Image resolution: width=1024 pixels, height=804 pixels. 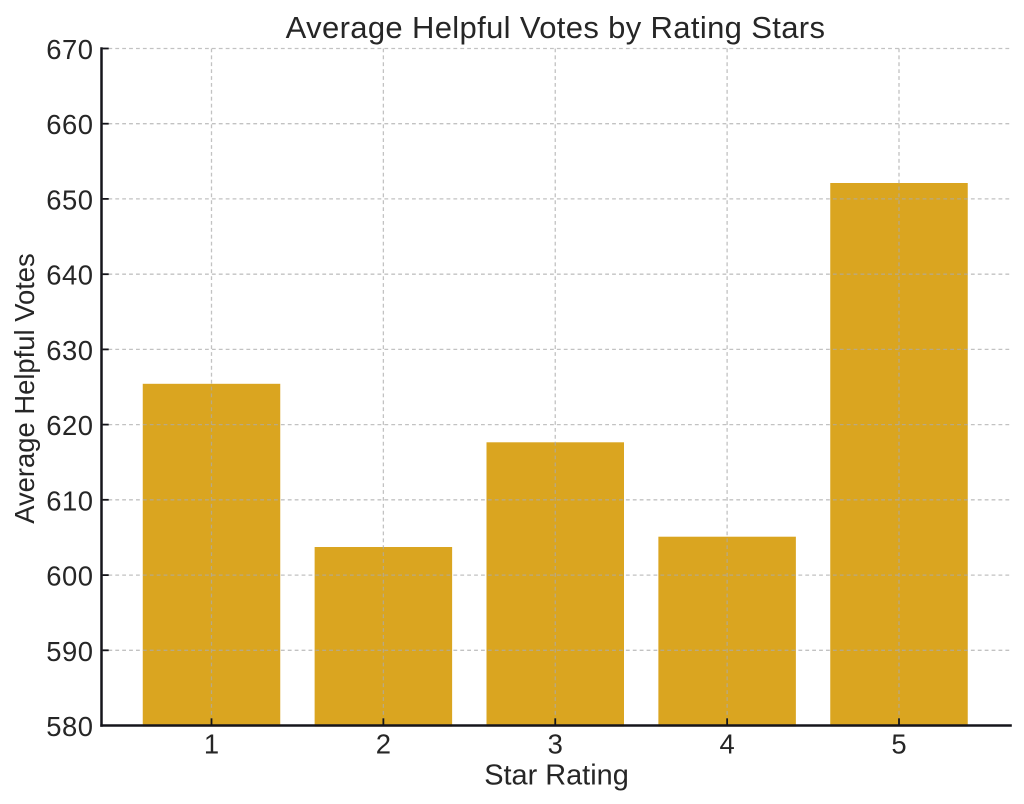 I want to click on svg-text: Average Helpful Votes, so click(x=24, y=388).